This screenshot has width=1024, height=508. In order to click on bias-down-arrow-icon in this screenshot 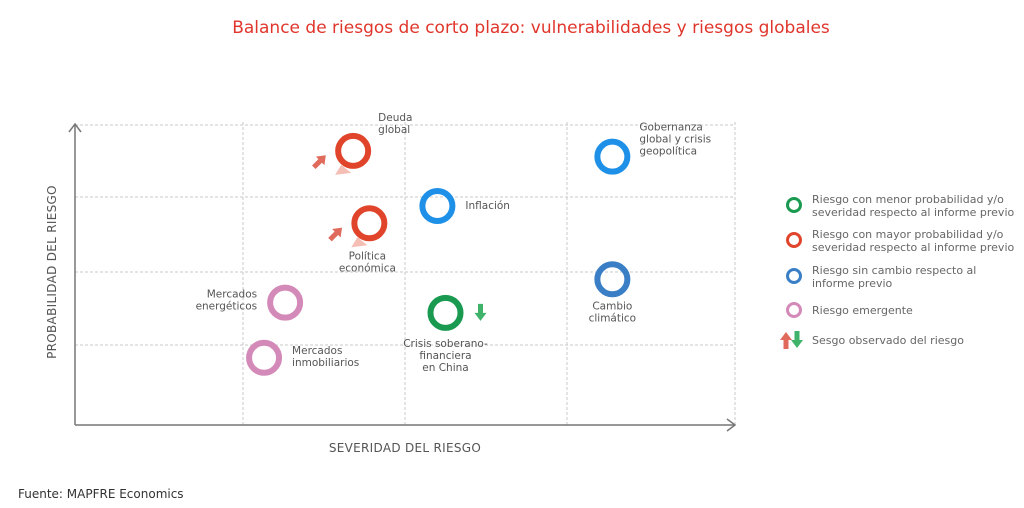, I will do `click(480, 312)`.